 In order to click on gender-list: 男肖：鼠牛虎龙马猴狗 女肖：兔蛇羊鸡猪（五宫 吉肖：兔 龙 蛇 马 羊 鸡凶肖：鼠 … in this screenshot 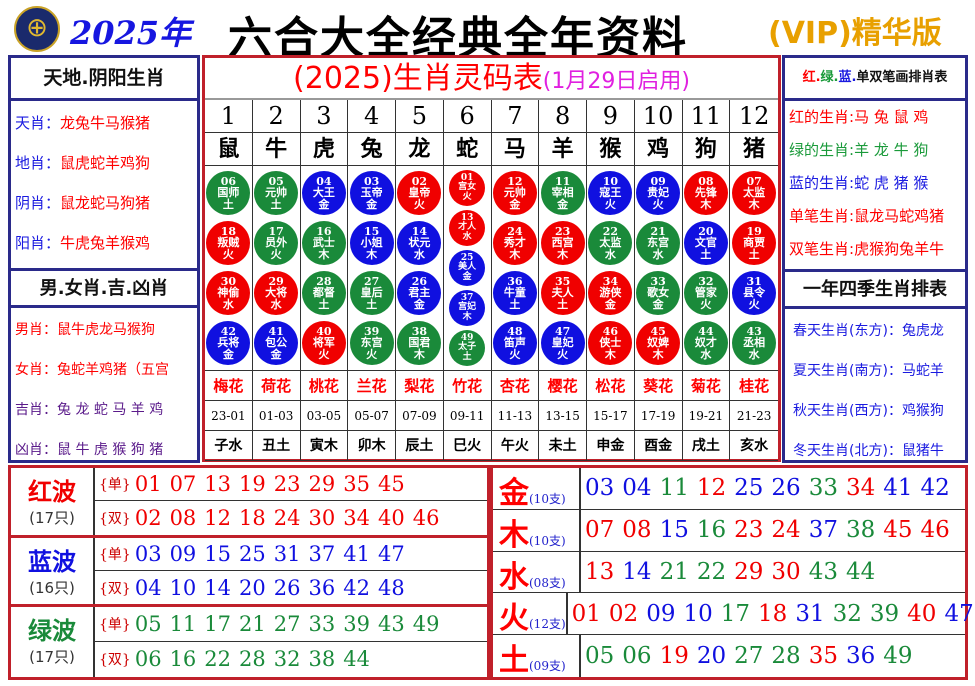, I will do `click(104, 389)`.